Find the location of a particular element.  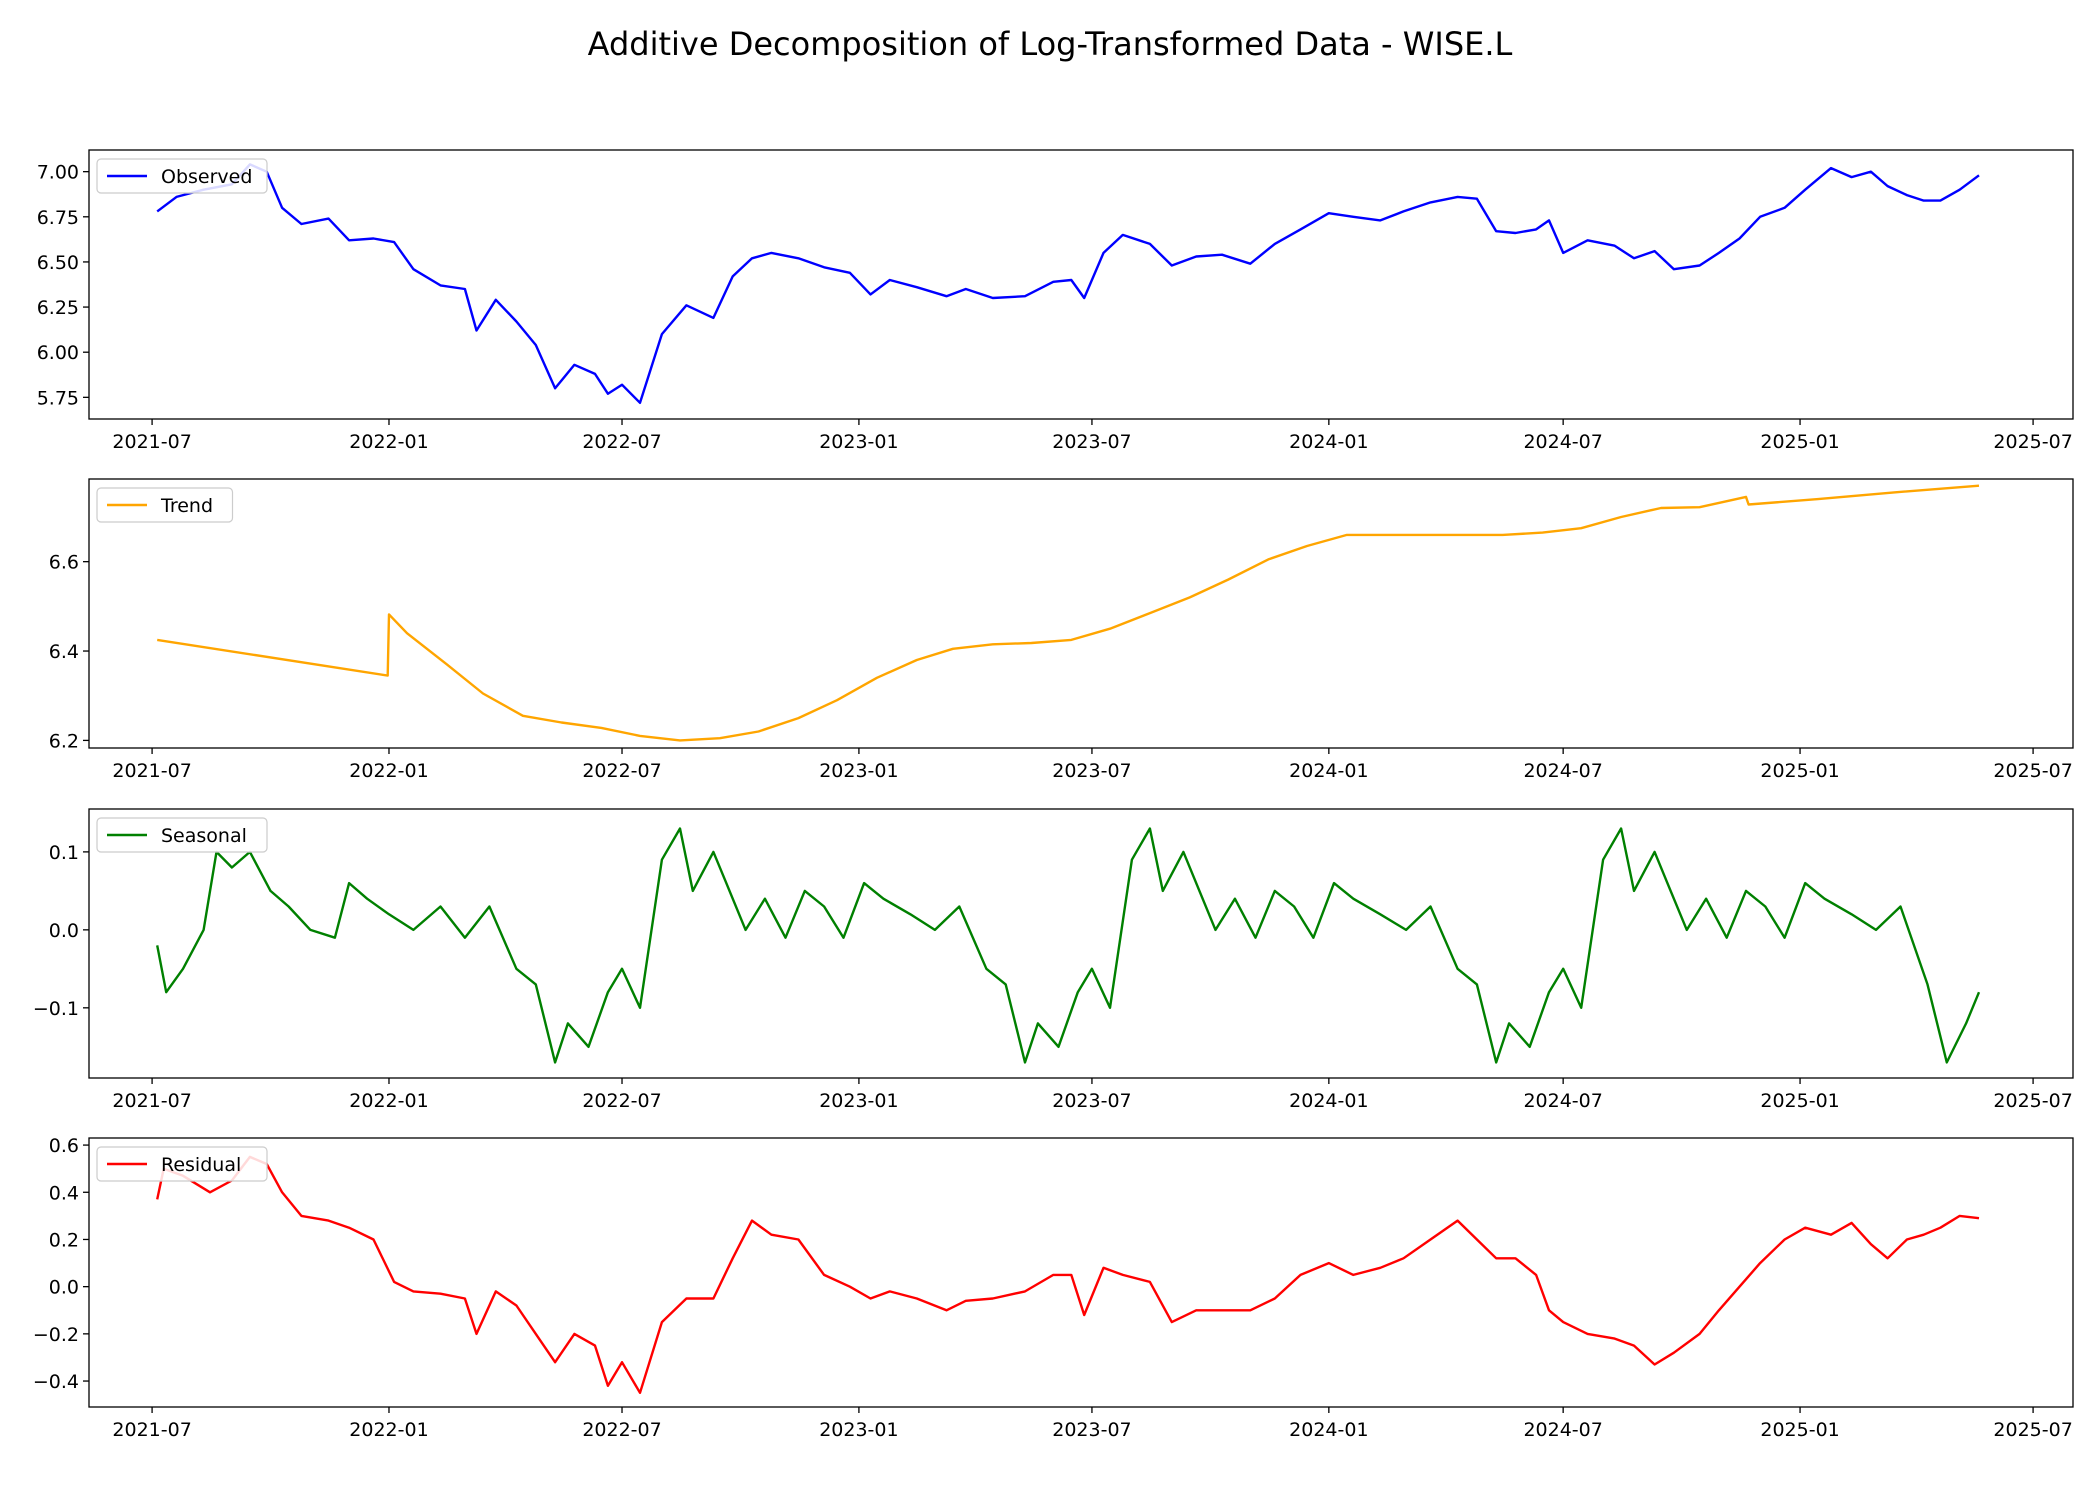

observed-y-tick-label: 6.75 is located at coordinates (58, 218).